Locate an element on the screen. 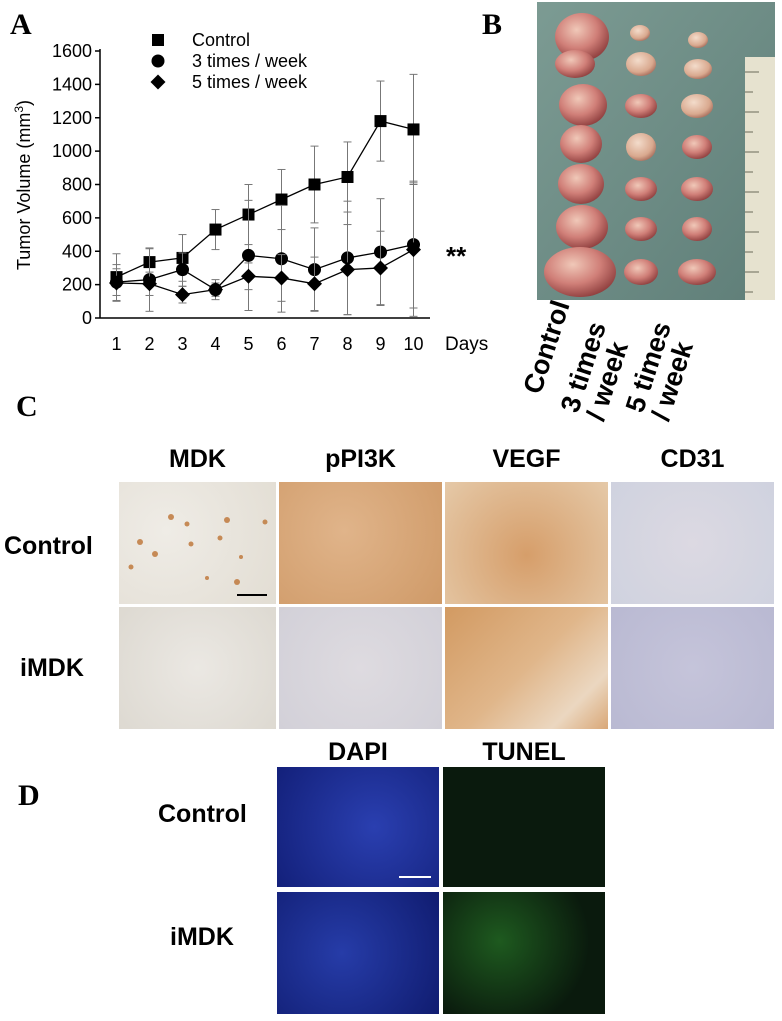  x-tick-label: 1 is located at coordinates (116, 344).